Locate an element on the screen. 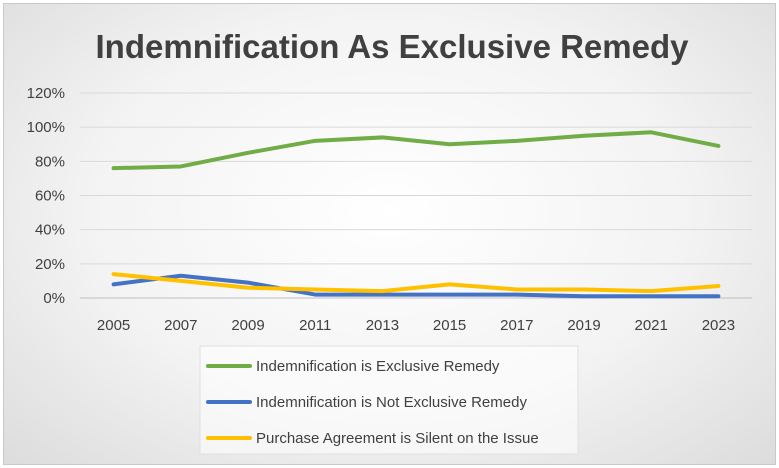 The image size is (779, 468). x-tick-label: 2005 is located at coordinates (113, 325).